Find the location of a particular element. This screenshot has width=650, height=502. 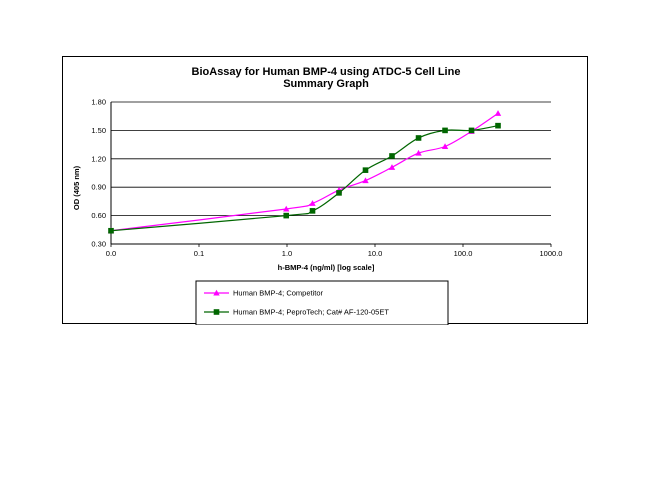

legend-label-2: Human BMP-4; PeproTech; Cat# AF-120-05ET is located at coordinates (311, 312).